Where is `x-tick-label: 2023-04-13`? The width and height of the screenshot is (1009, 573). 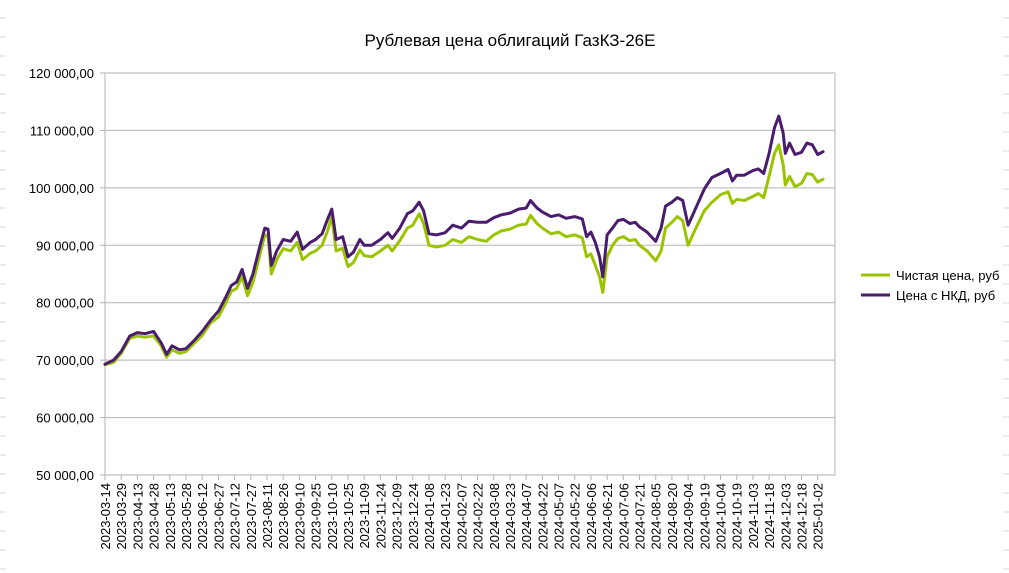 x-tick-label: 2023-04-13 is located at coordinates (137, 516).